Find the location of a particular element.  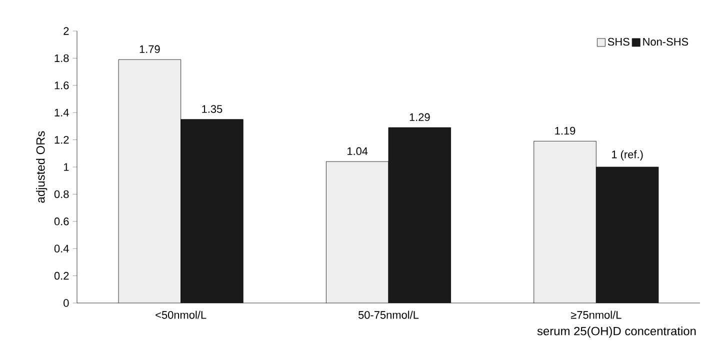

y-tick-label: 1.6 is located at coordinates (61, 86).